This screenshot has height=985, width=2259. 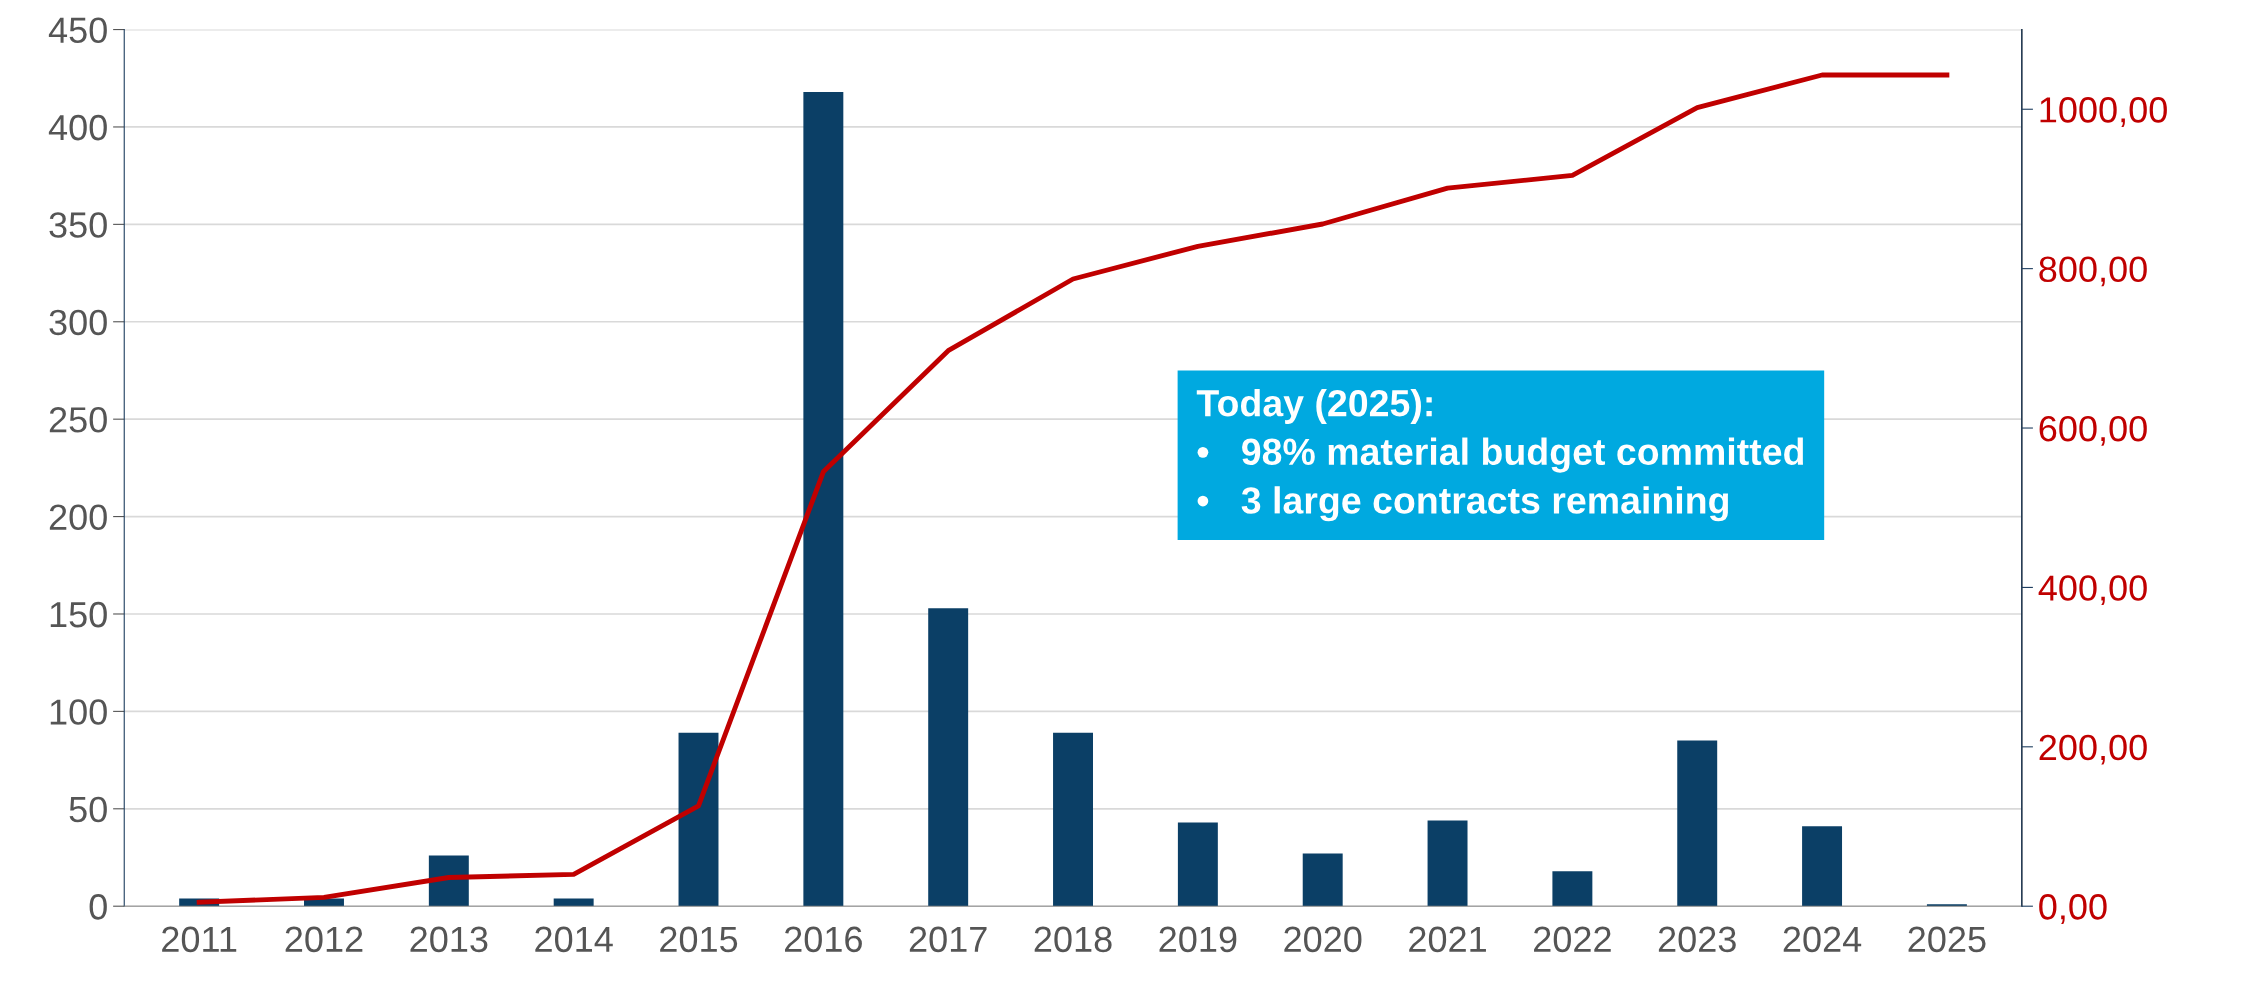 I want to click on y2-tick-label: 800,00, so click(x=2093, y=271).